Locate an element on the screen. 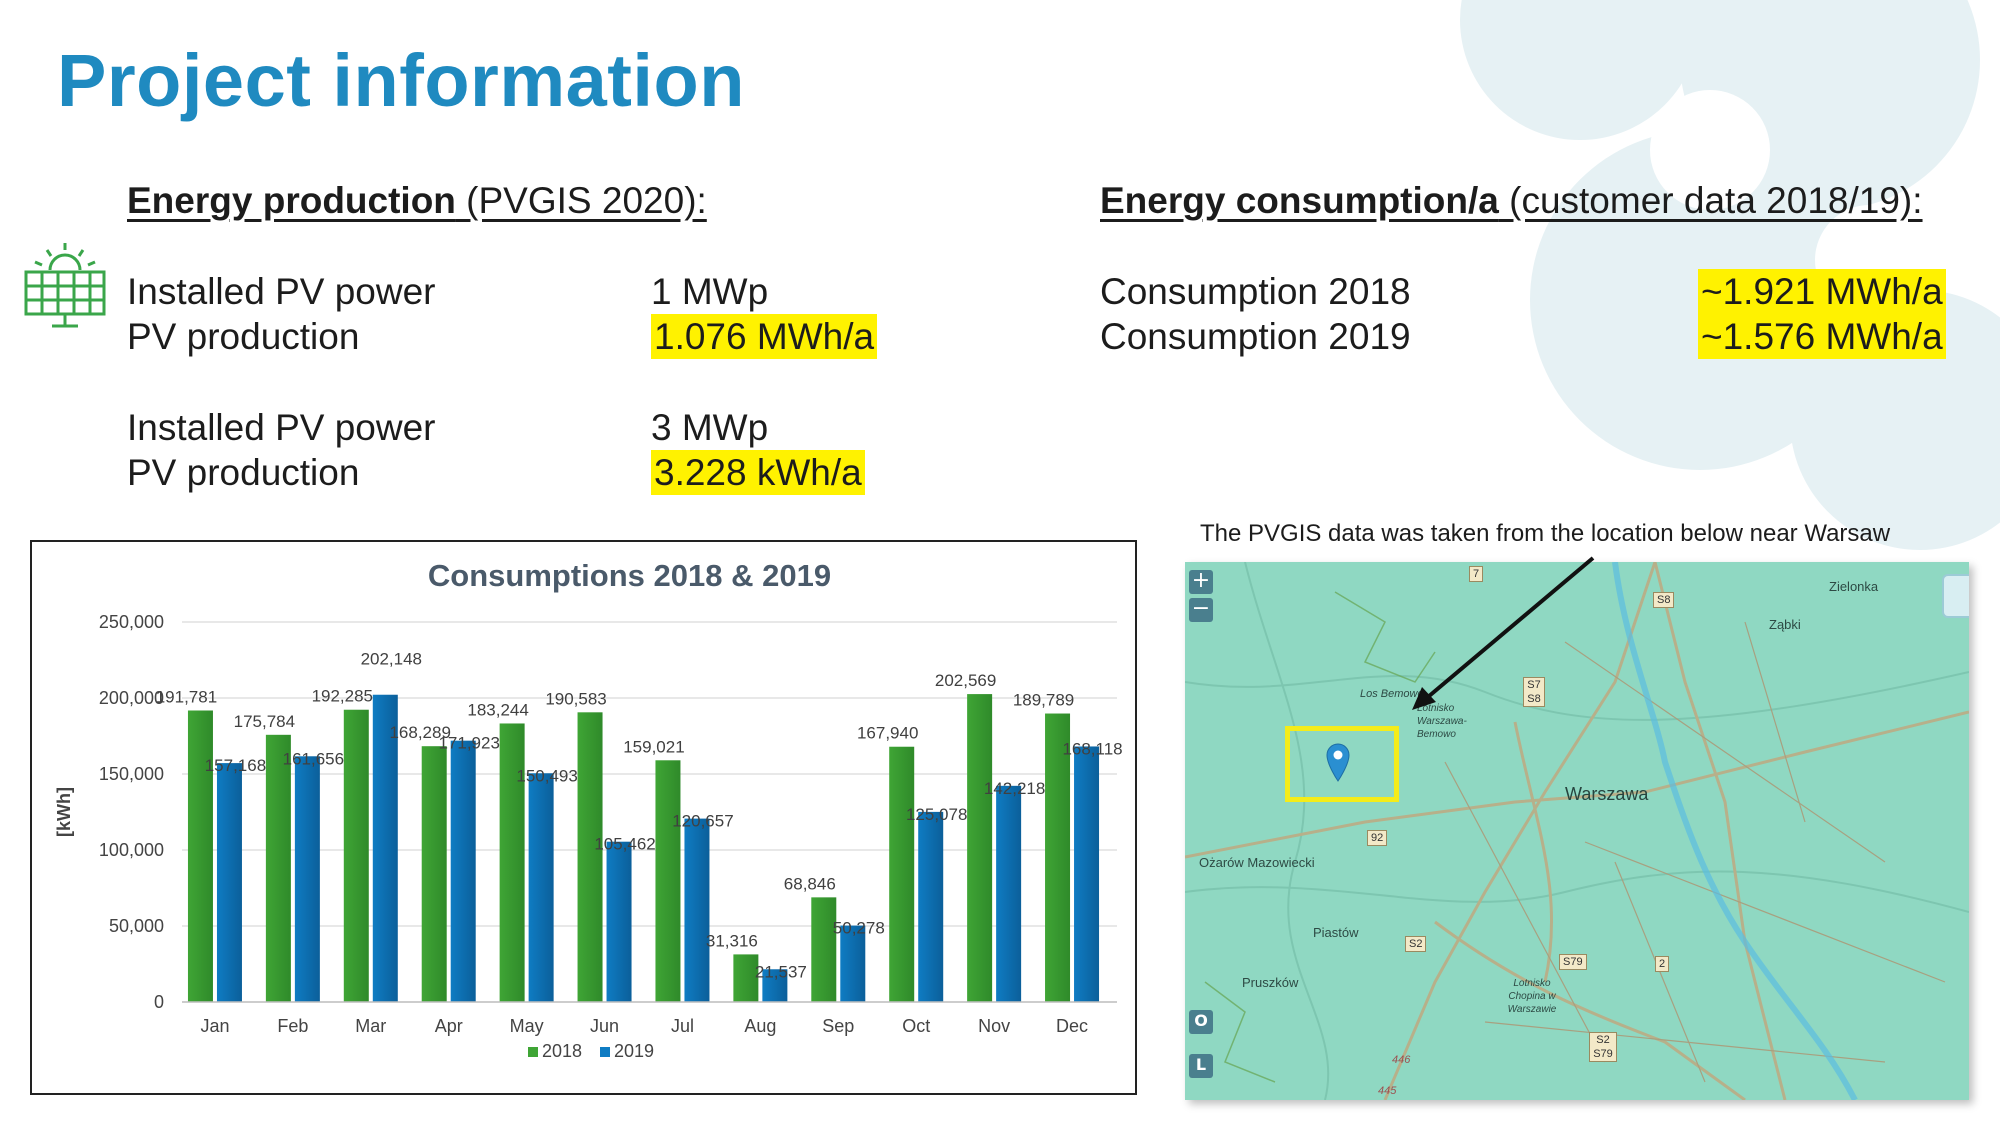 This screenshot has width=2000, height=1125. city-label-warszawa: Warszawa is located at coordinates (1607, 794).